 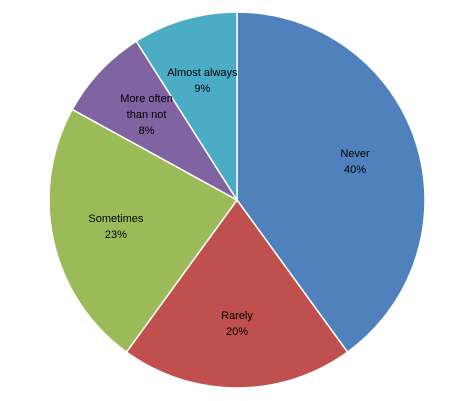 I want to click on slice-label-box: Sometimes 23%, so click(x=116, y=227).